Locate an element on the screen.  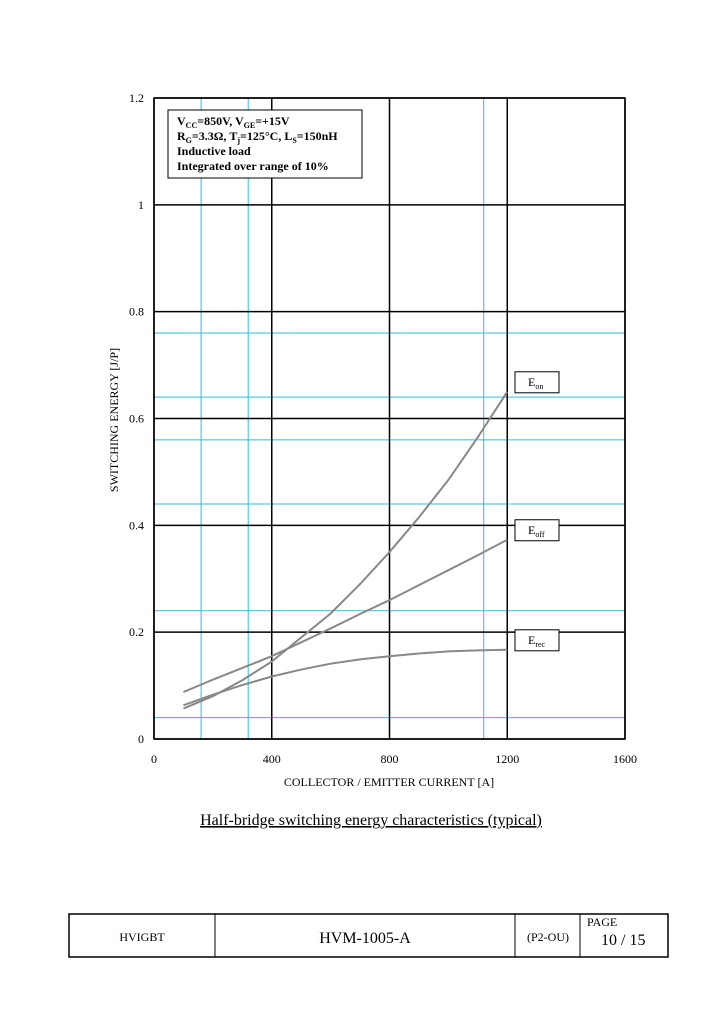
annotation-line: RG=3.3Ω, Tj=125°C, LS=150nH is located at coordinates (257, 137).